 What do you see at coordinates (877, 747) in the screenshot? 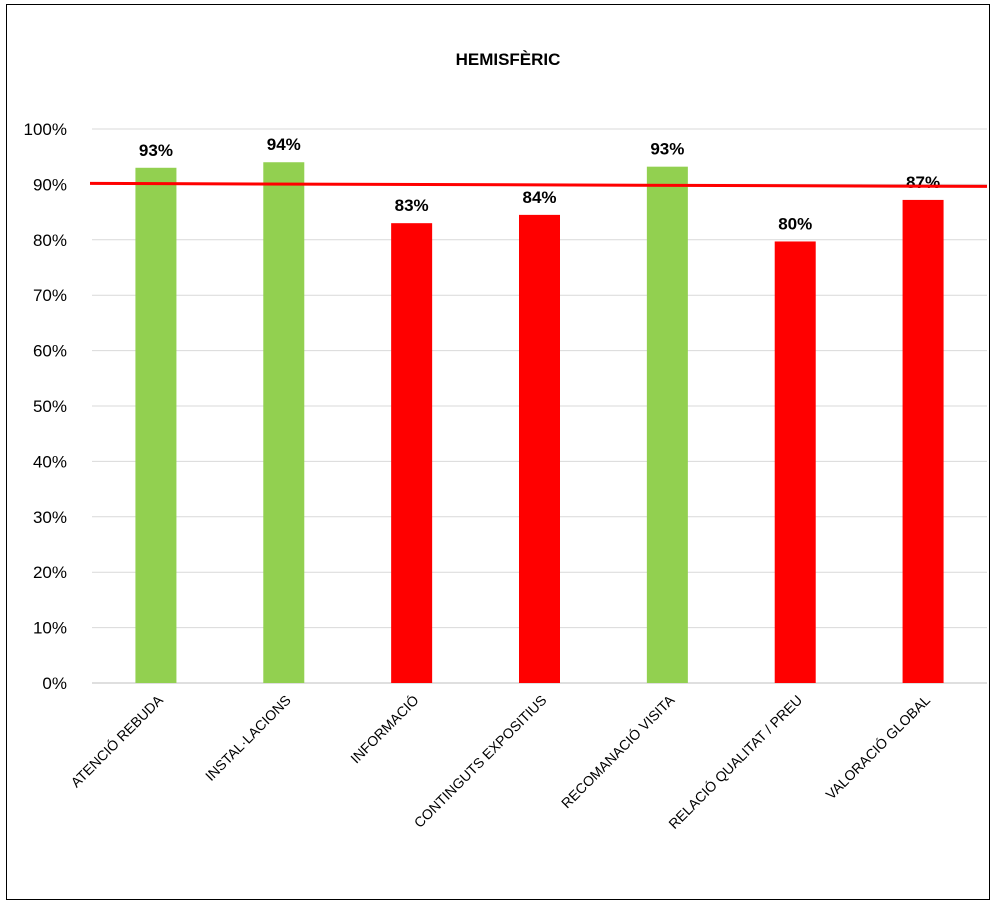
I see `category-label-6: VALORACIÓ GLOBAL` at bounding box center [877, 747].